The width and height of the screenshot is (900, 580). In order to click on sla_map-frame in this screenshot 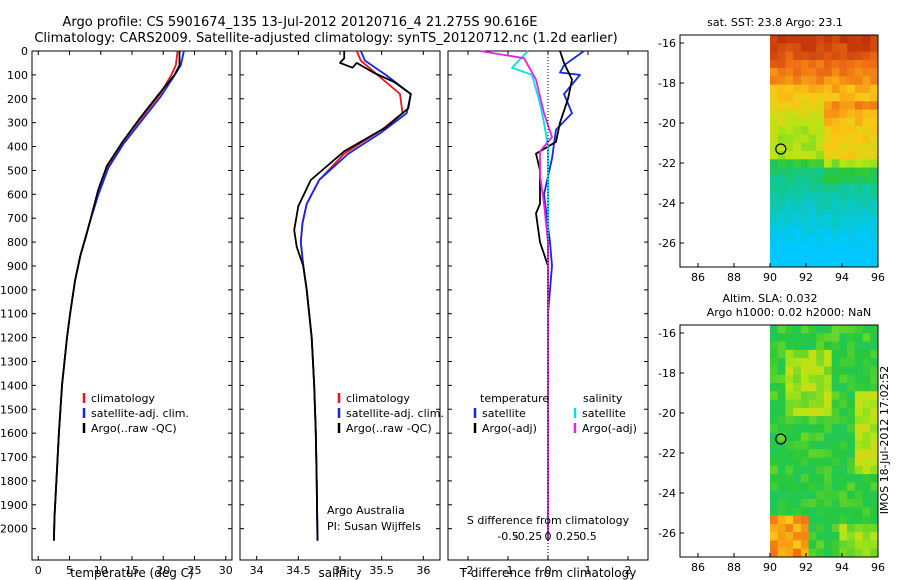, I will do `click(779, 441)`.